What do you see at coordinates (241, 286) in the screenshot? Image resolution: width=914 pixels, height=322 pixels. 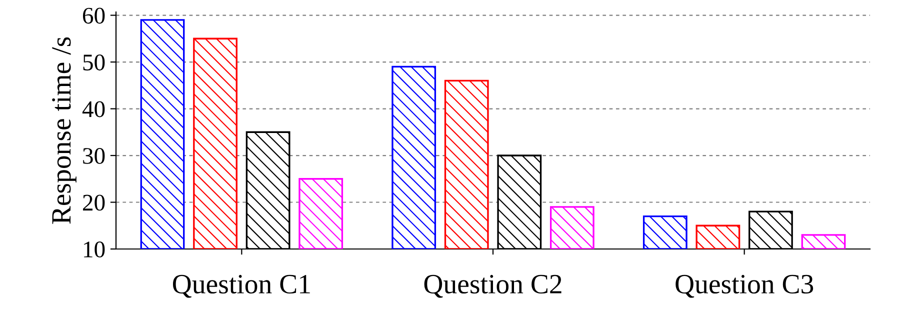 I see `x-tick-label: Question C1` at bounding box center [241, 286].